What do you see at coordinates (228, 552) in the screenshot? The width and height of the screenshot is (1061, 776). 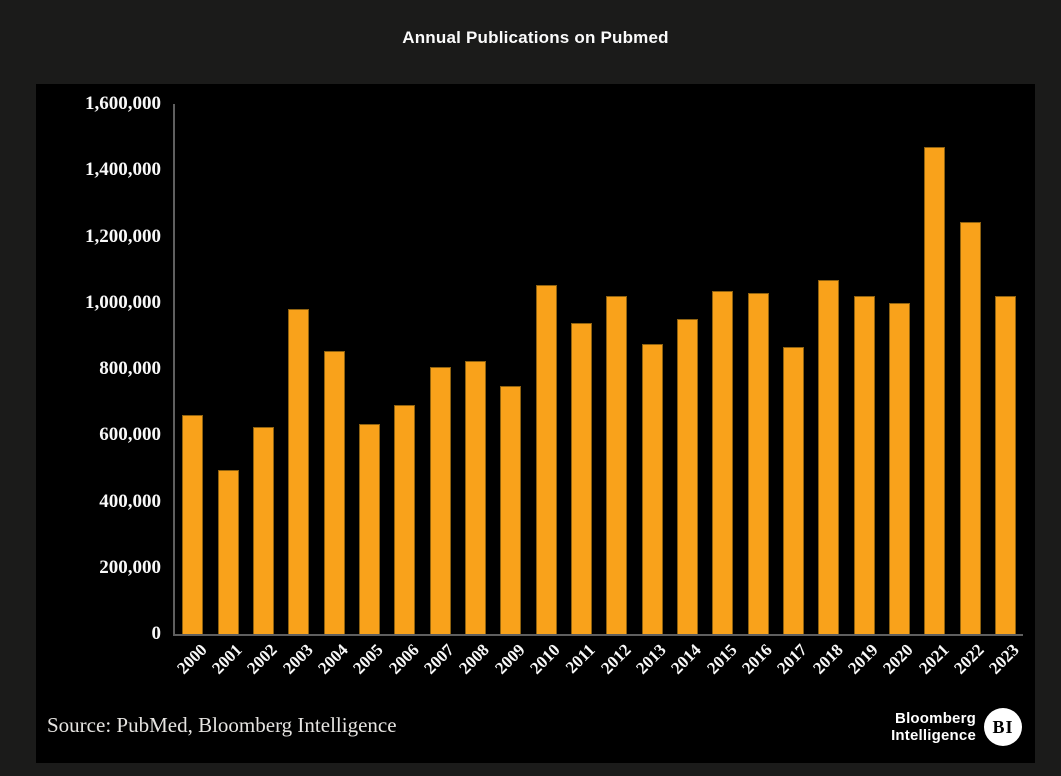 I see `bar-2001` at bounding box center [228, 552].